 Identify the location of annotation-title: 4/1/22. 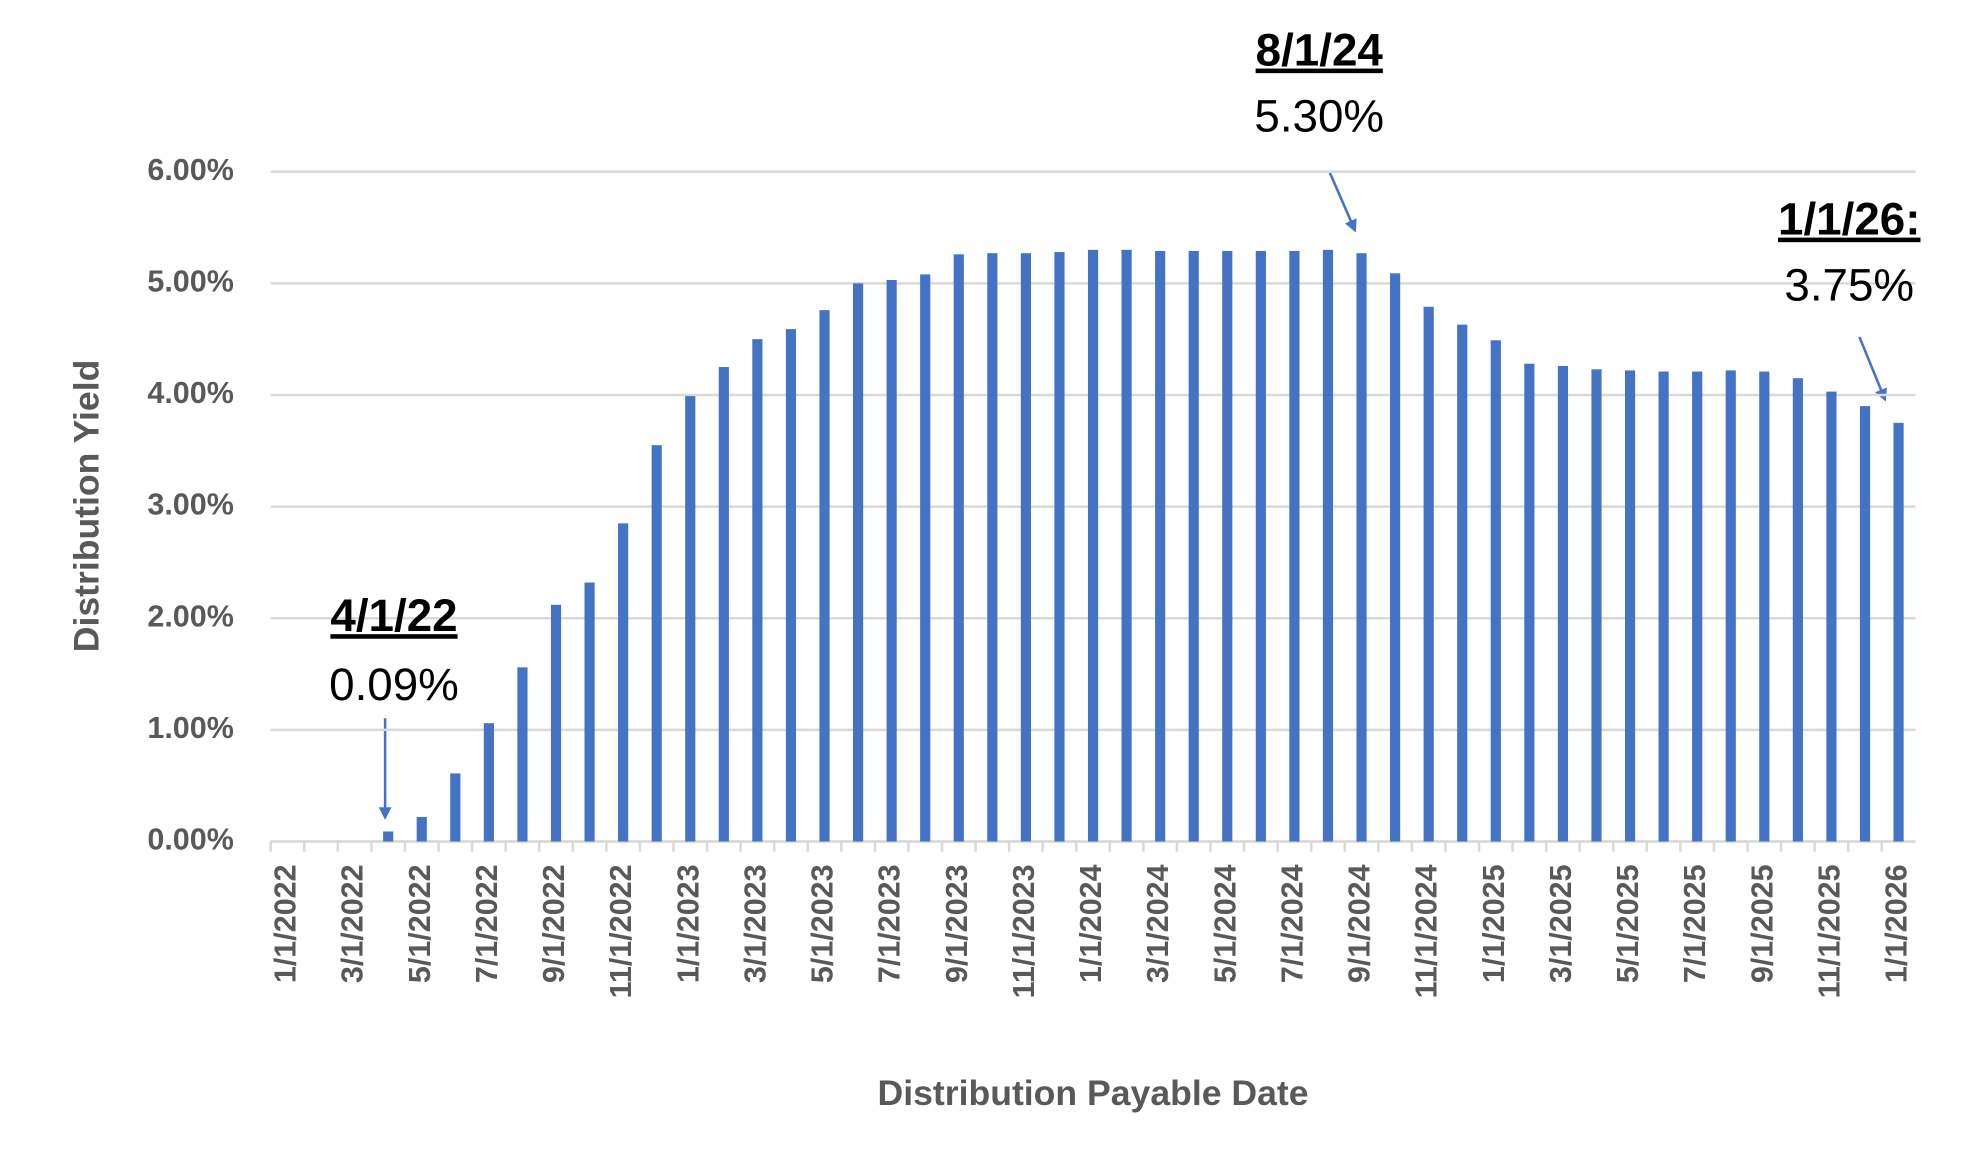
(393, 615).